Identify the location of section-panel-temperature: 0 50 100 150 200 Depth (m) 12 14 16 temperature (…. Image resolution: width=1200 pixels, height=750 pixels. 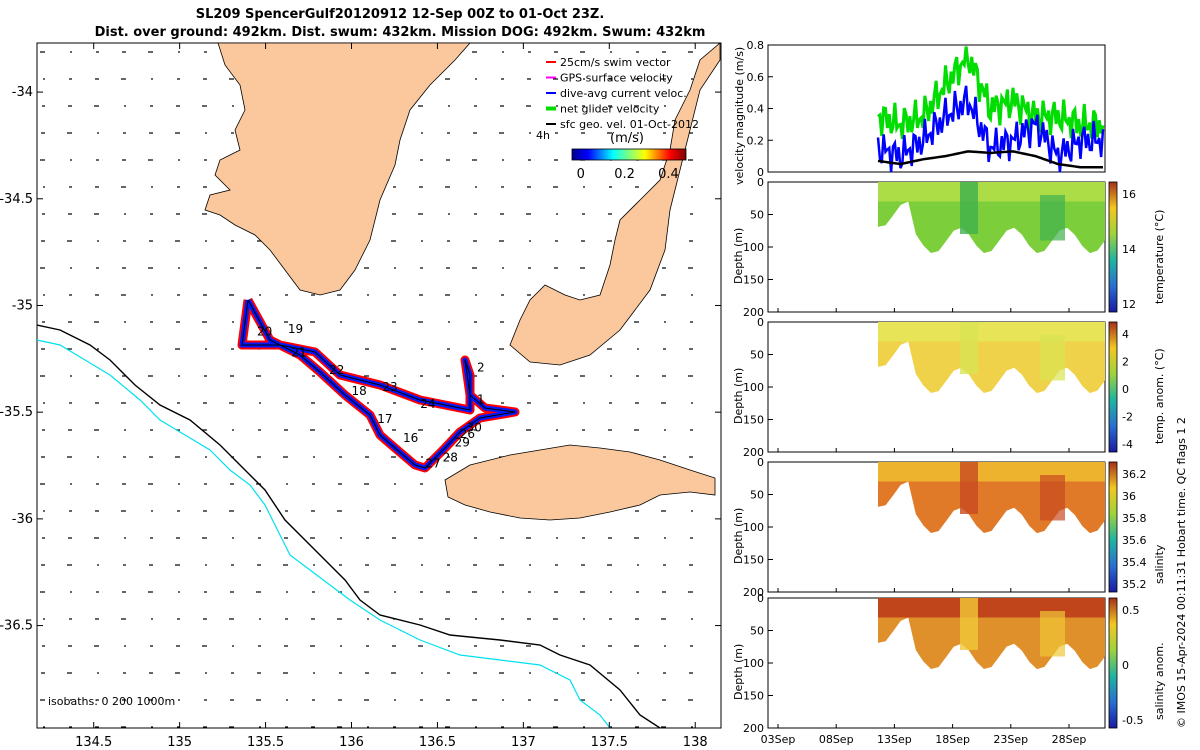
(949, 247).